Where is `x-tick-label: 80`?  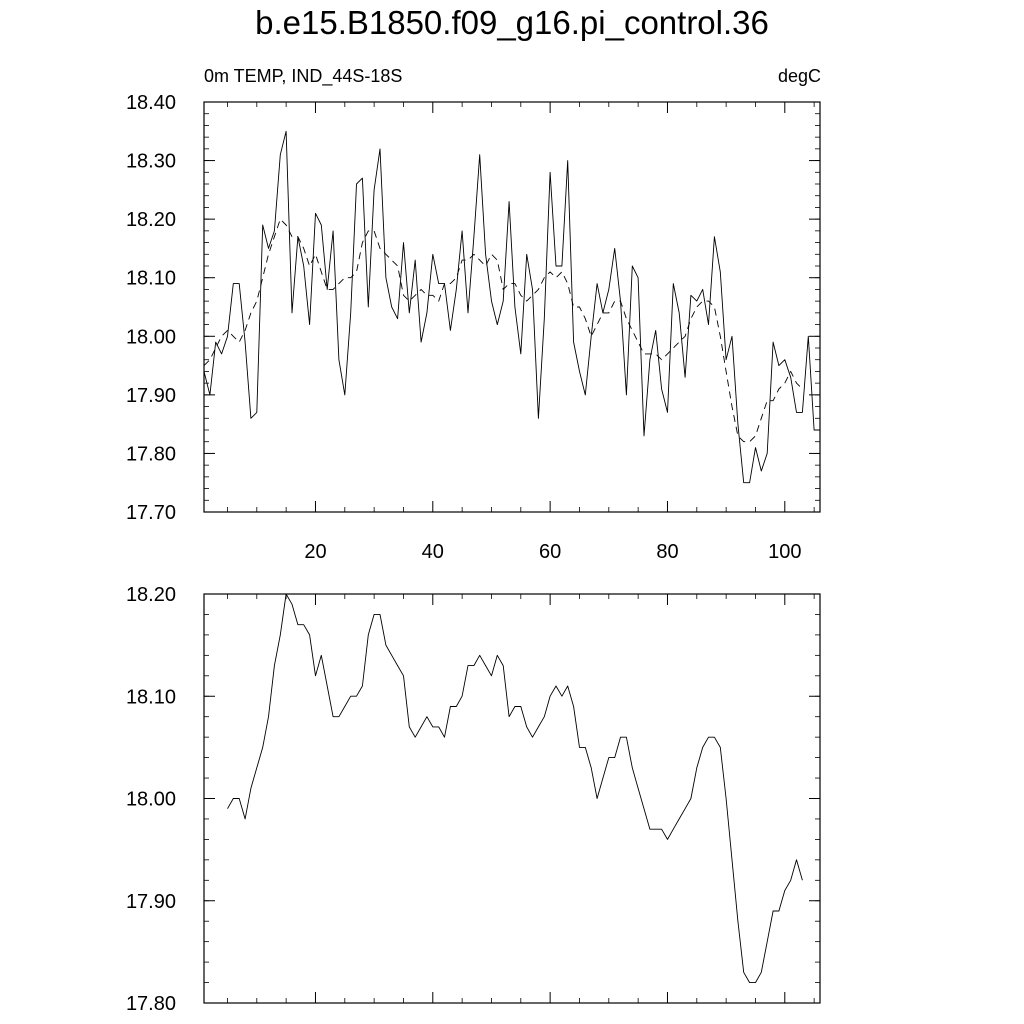 x-tick-label: 80 is located at coordinates (667, 552).